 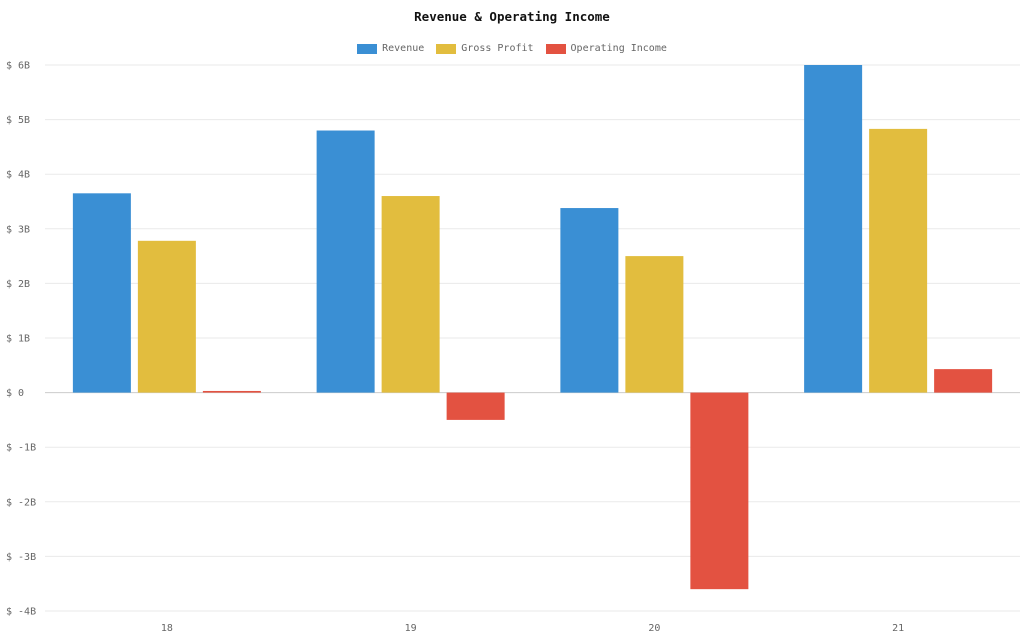 I want to click on y-tick-label: $ -1B, so click(x=21, y=448).